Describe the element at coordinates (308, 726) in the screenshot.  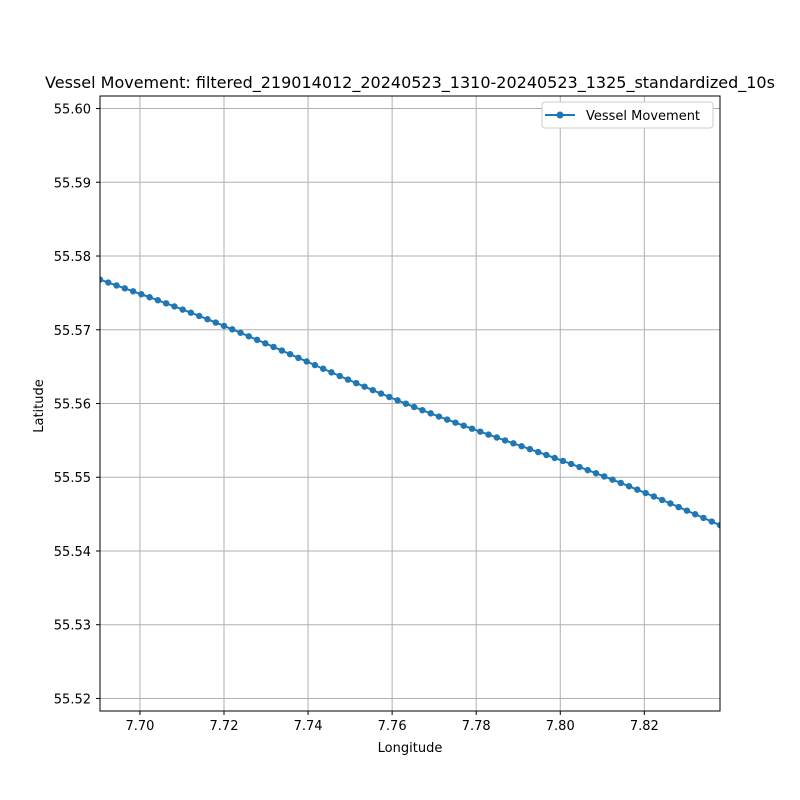
I see `x-tick-label: 7.74` at that location.